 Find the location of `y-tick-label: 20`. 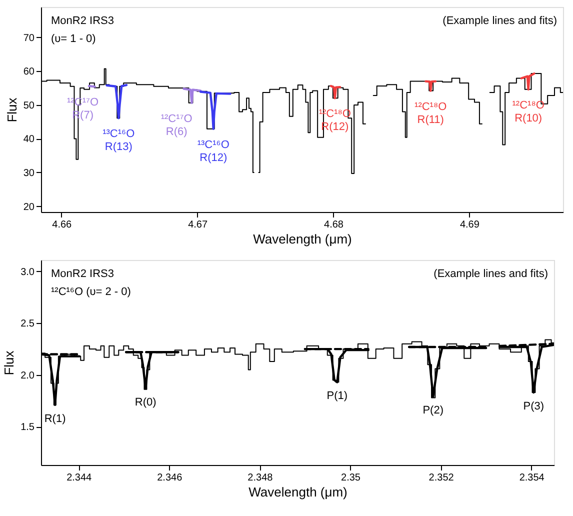

y-tick-label: 20 is located at coordinates (29, 207).